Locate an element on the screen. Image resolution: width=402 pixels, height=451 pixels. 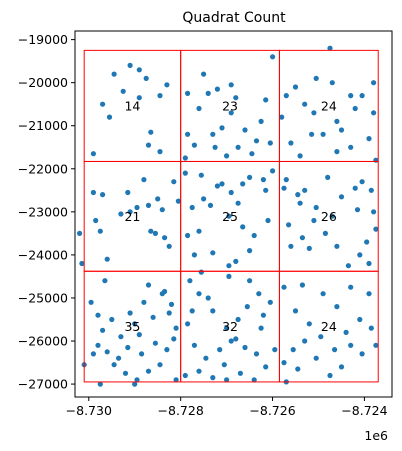
x-tick-label: −8.724 is located at coordinates (364, 410).